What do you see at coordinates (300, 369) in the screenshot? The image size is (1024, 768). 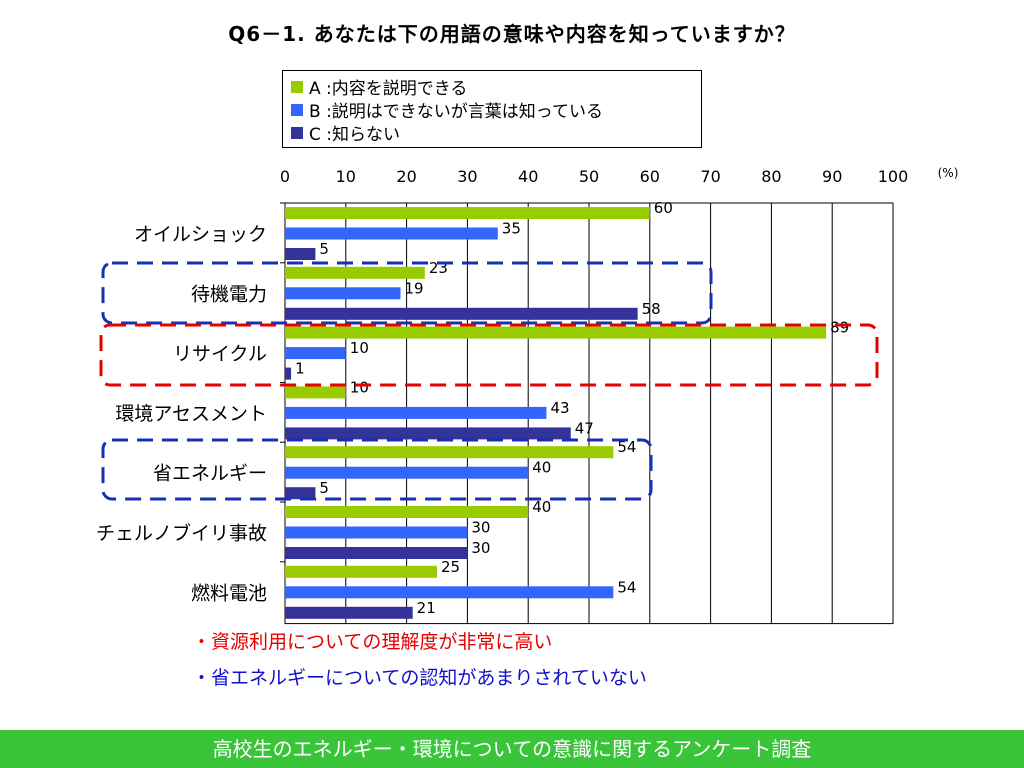 I see `data-label: 1` at bounding box center [300, 369].